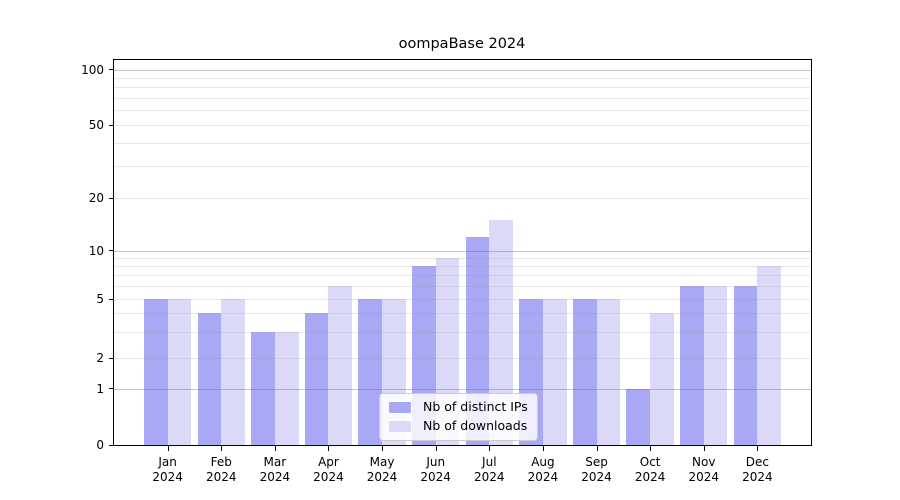 This screenshot has width=900, height=500. Describe the element at coordinates (100, 299) in the screenshot. I see `y-tick-label-5: 5` at that location.